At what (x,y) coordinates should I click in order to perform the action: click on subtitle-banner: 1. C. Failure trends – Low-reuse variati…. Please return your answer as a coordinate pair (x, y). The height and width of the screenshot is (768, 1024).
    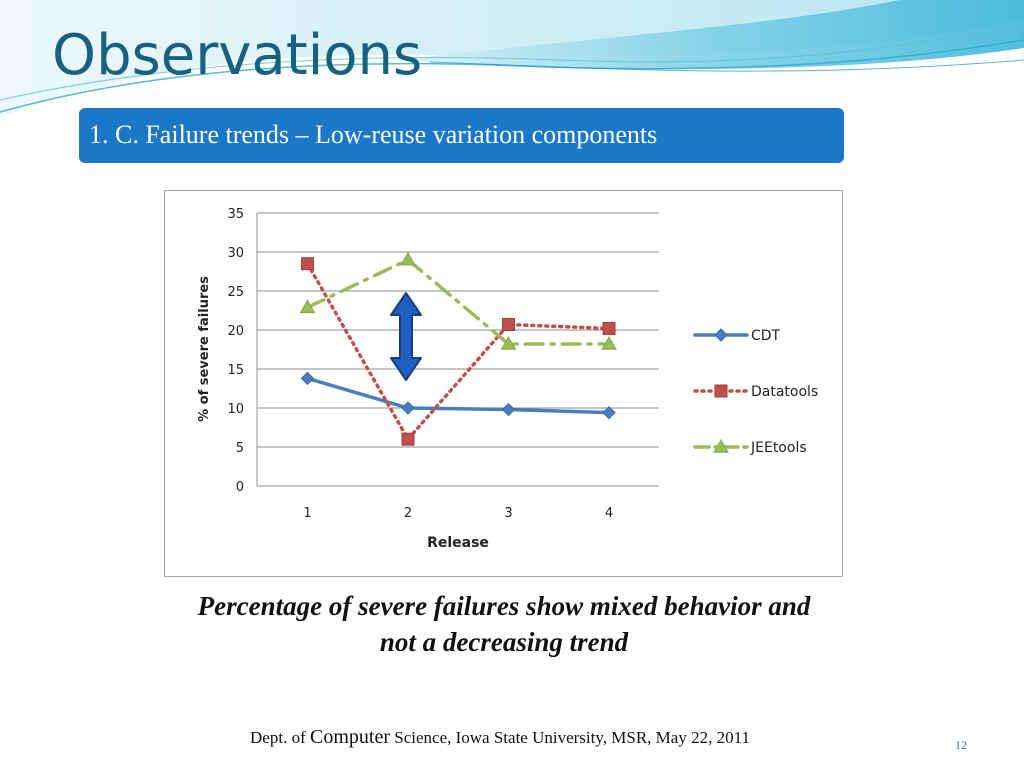
    Looking at the image, I should click on (461, 135).